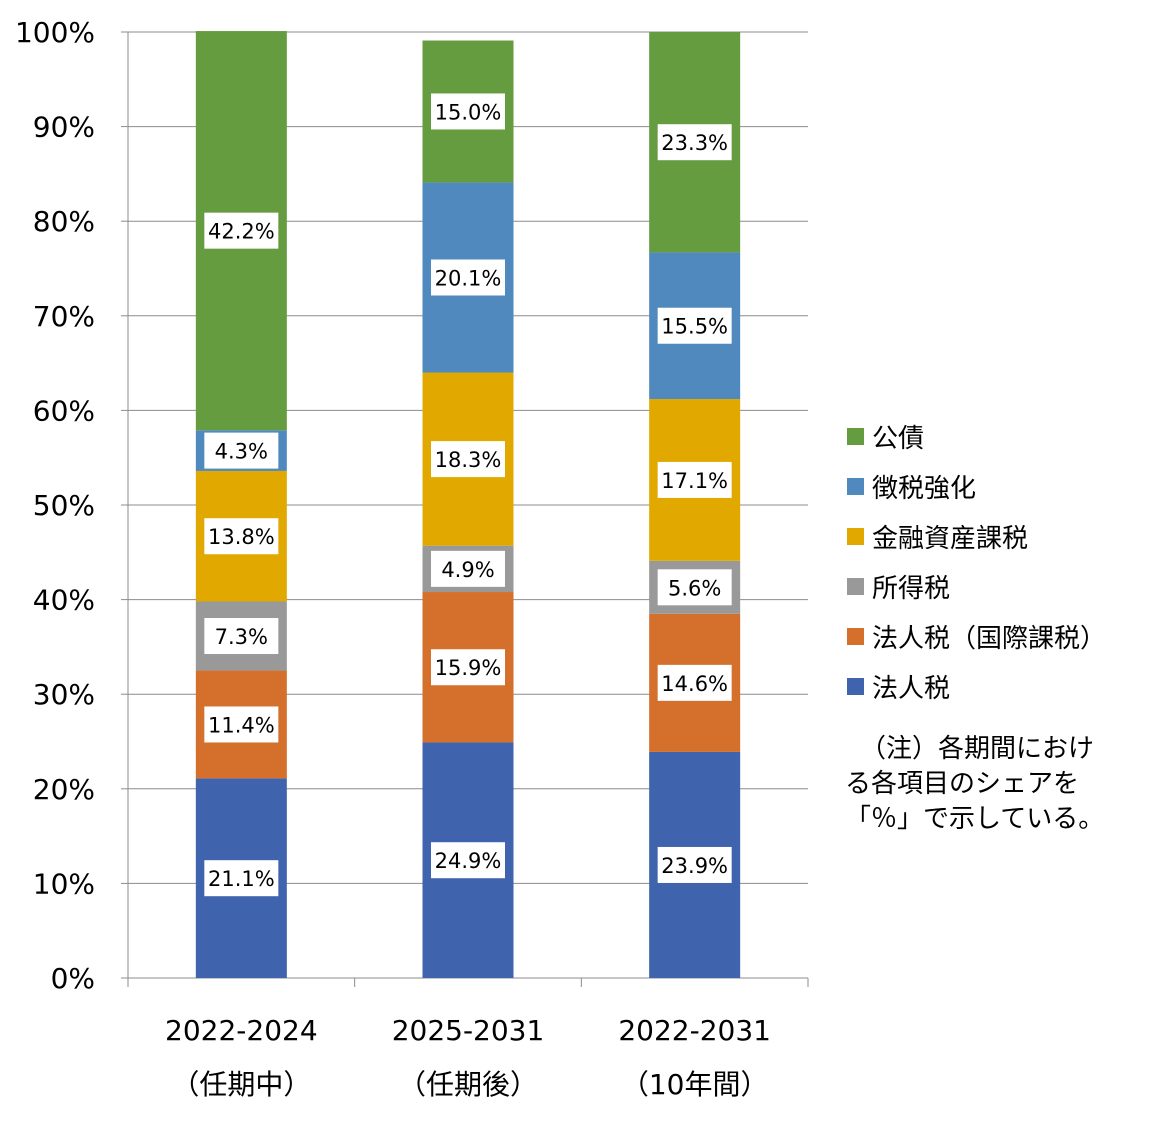 This screenshot has width=1159, height=1129. What do you see at coordinates (898, 439) in the screenshot?
I see `legend-label: 公債` at bounding box center [898, 439].